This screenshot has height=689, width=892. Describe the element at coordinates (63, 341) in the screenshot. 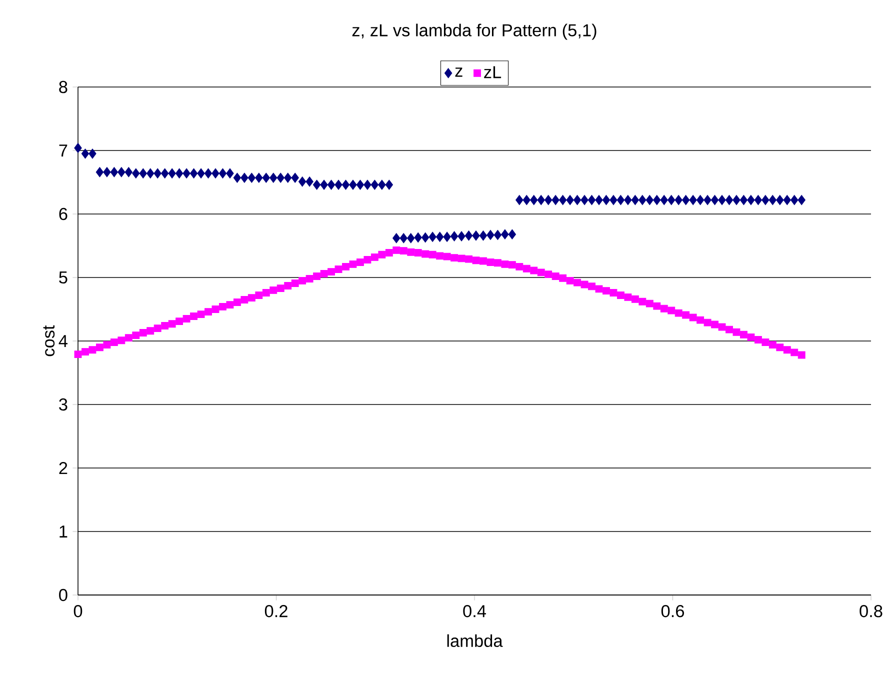

I see `y-tick-label: 4` at that location.